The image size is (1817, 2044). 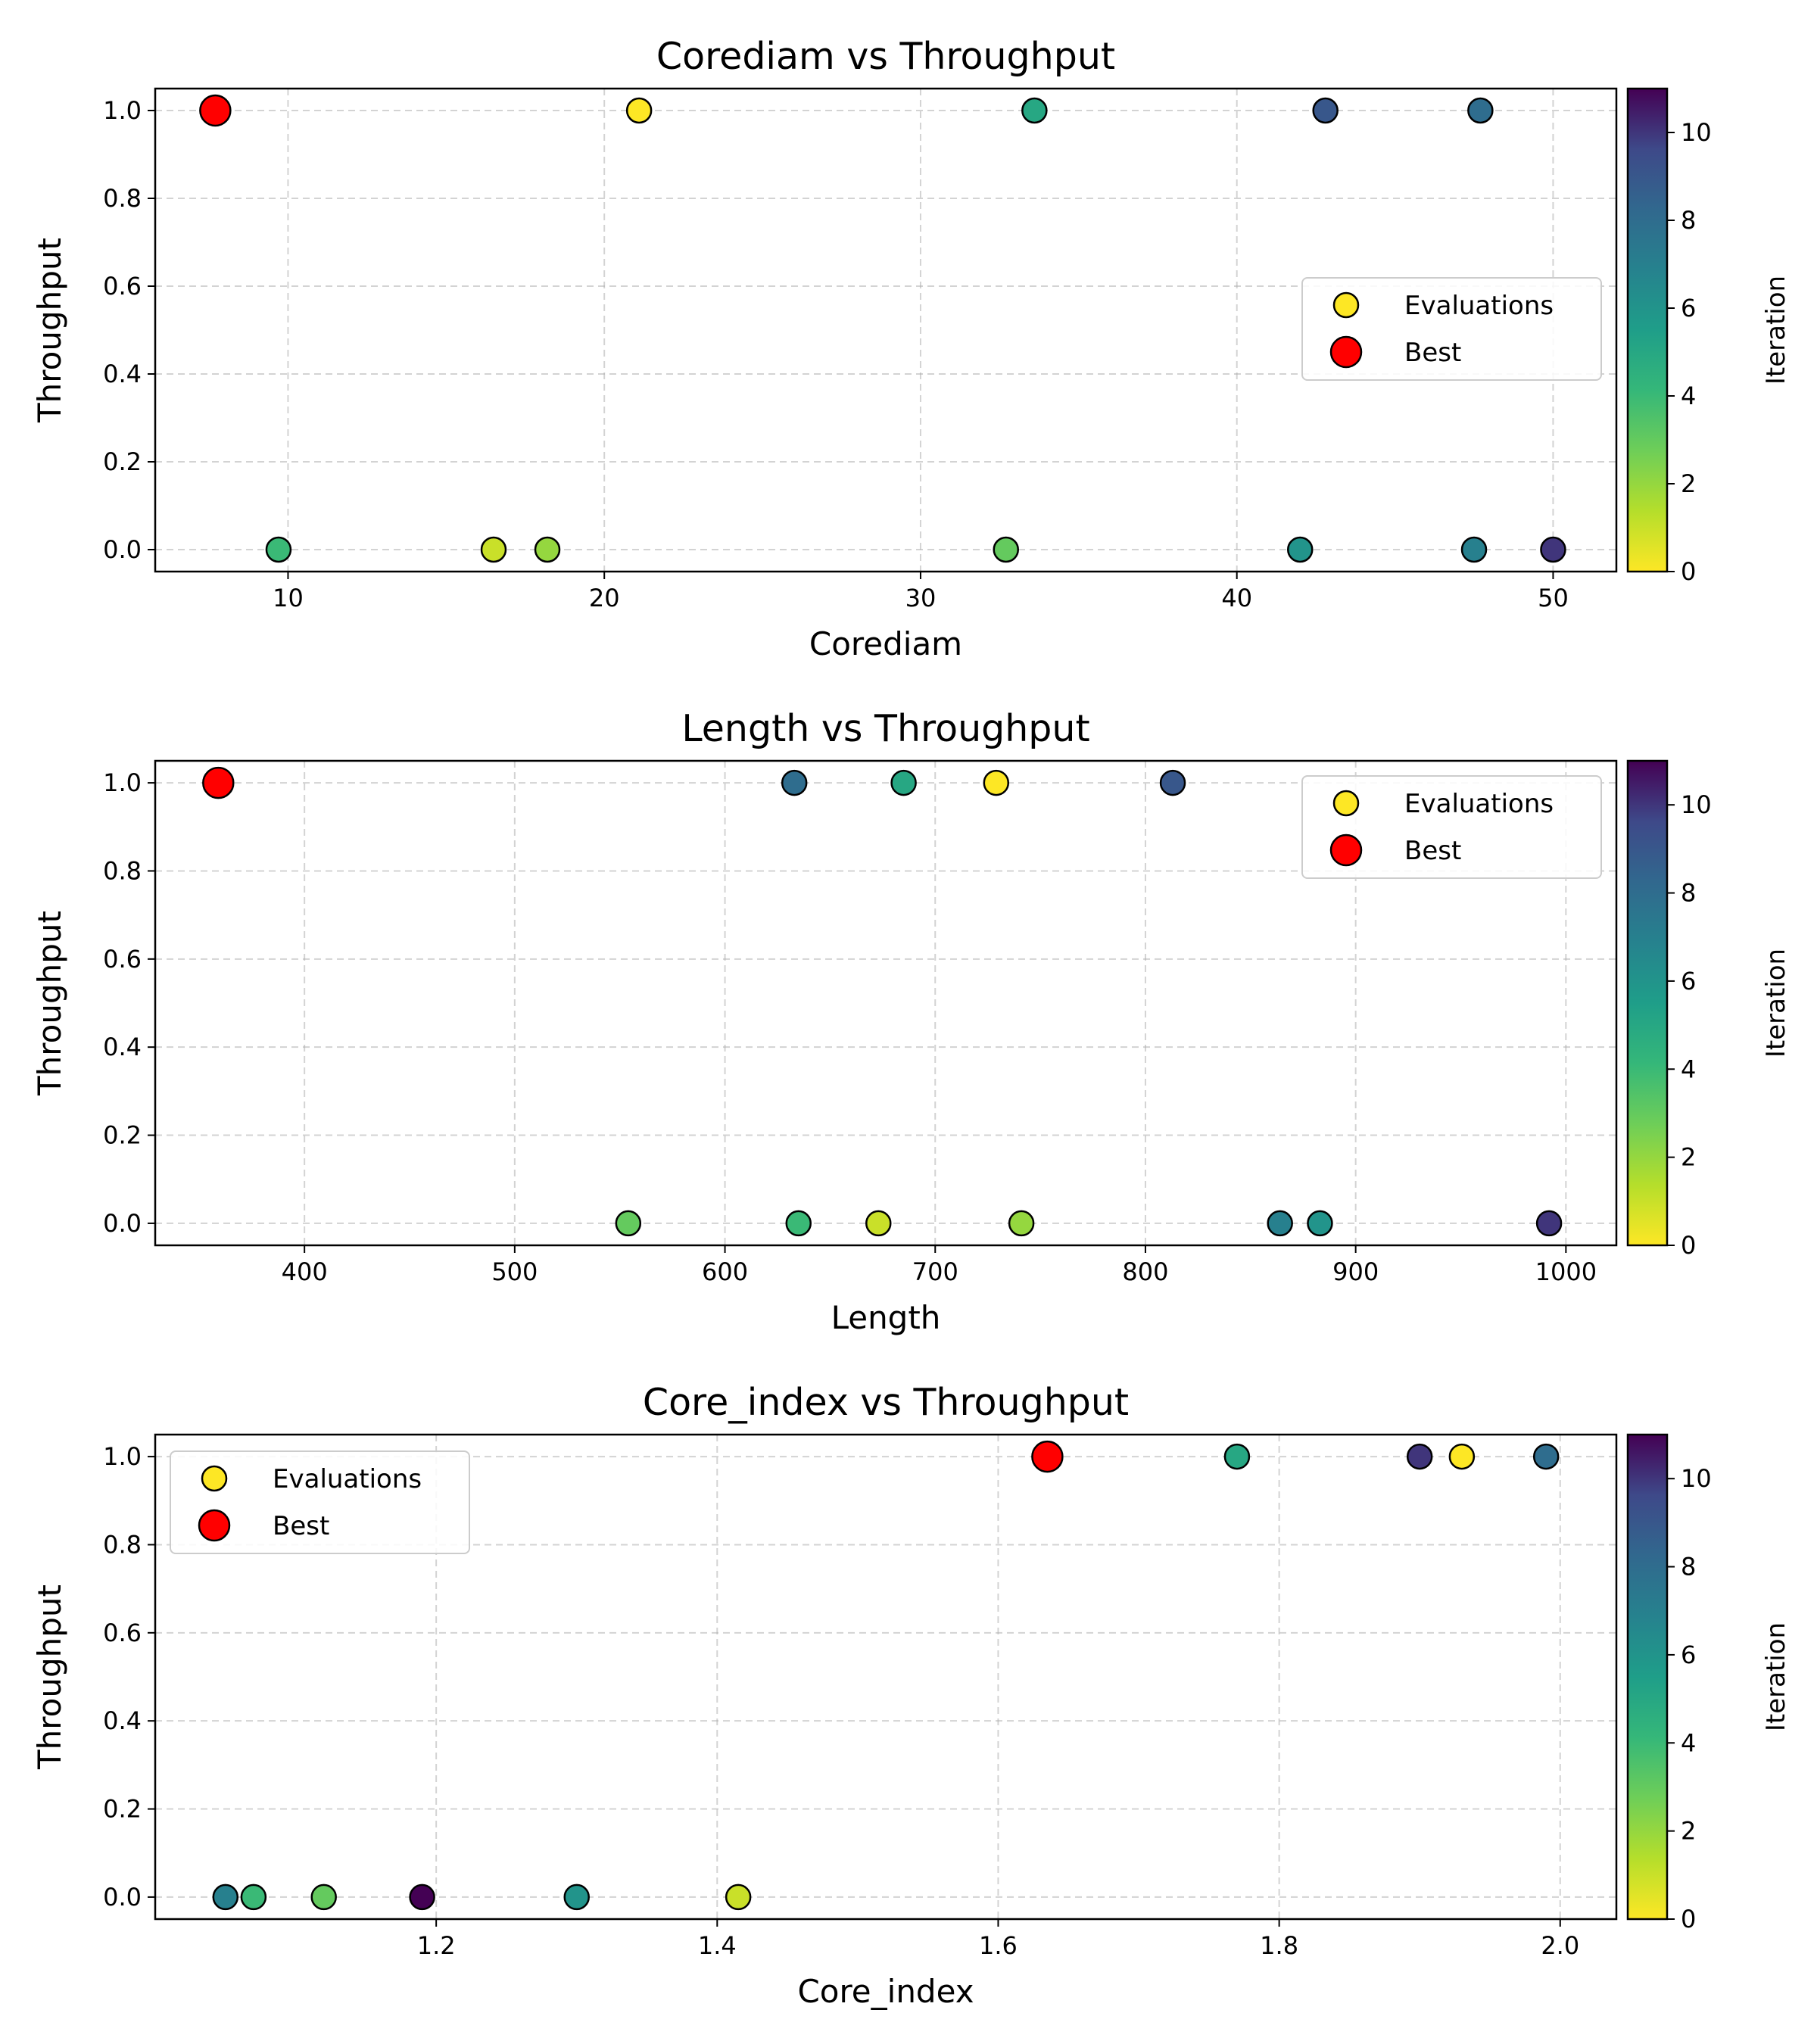 What do you see at coordinates (305, 1271) in the screenshot?
I see `x-tick-label: 400` at bounding box center [305, 1271].